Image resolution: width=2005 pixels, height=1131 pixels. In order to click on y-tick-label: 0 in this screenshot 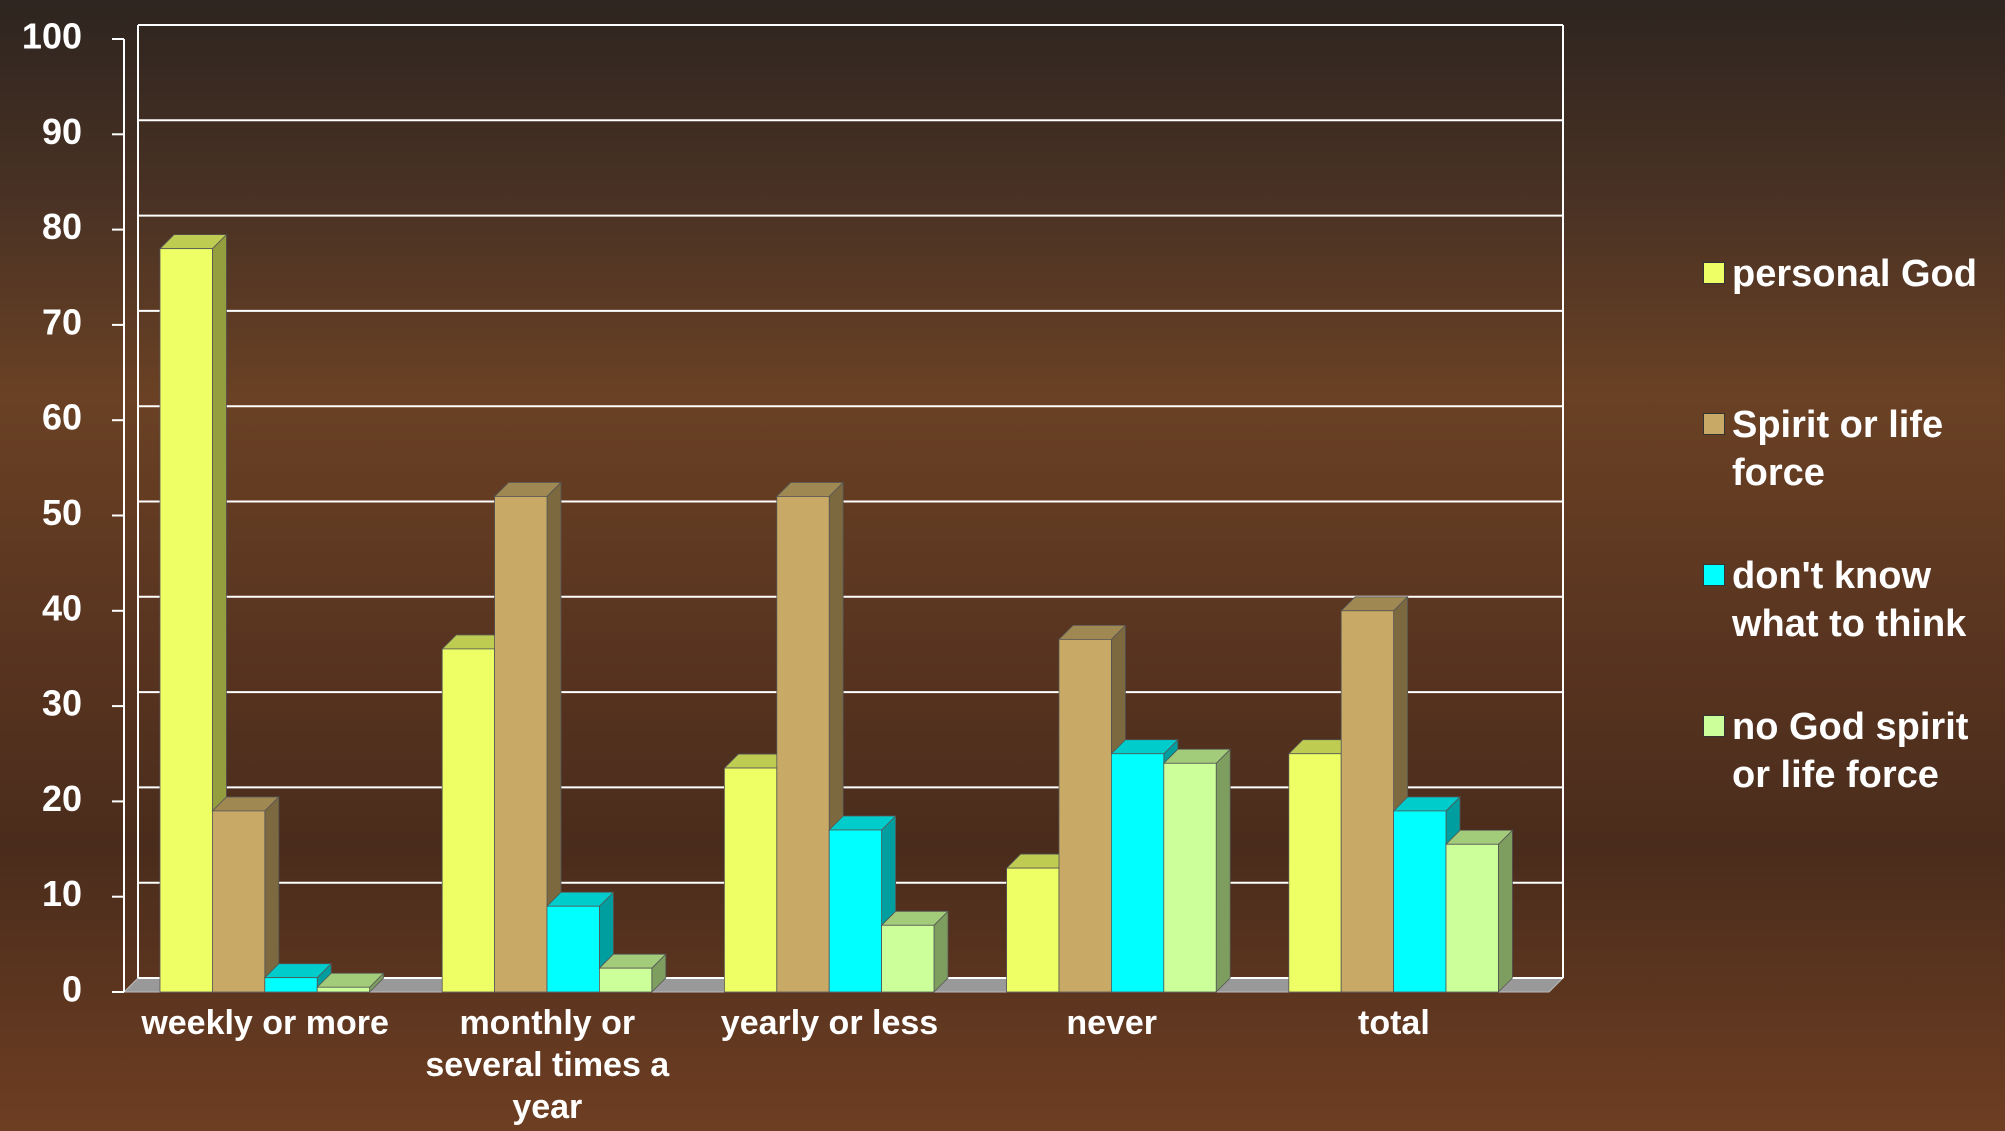, I will do `click(72, 989)`.